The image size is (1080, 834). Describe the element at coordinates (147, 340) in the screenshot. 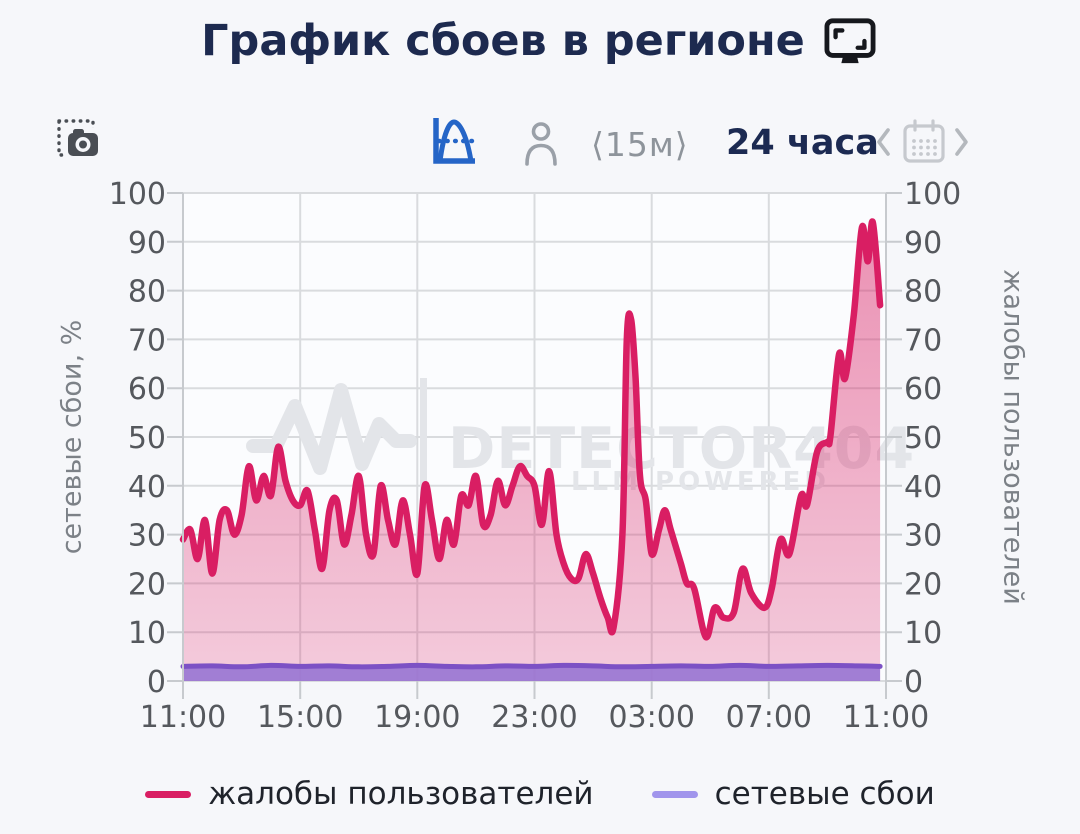

I see `y-tick-label-left: 70` at that location.